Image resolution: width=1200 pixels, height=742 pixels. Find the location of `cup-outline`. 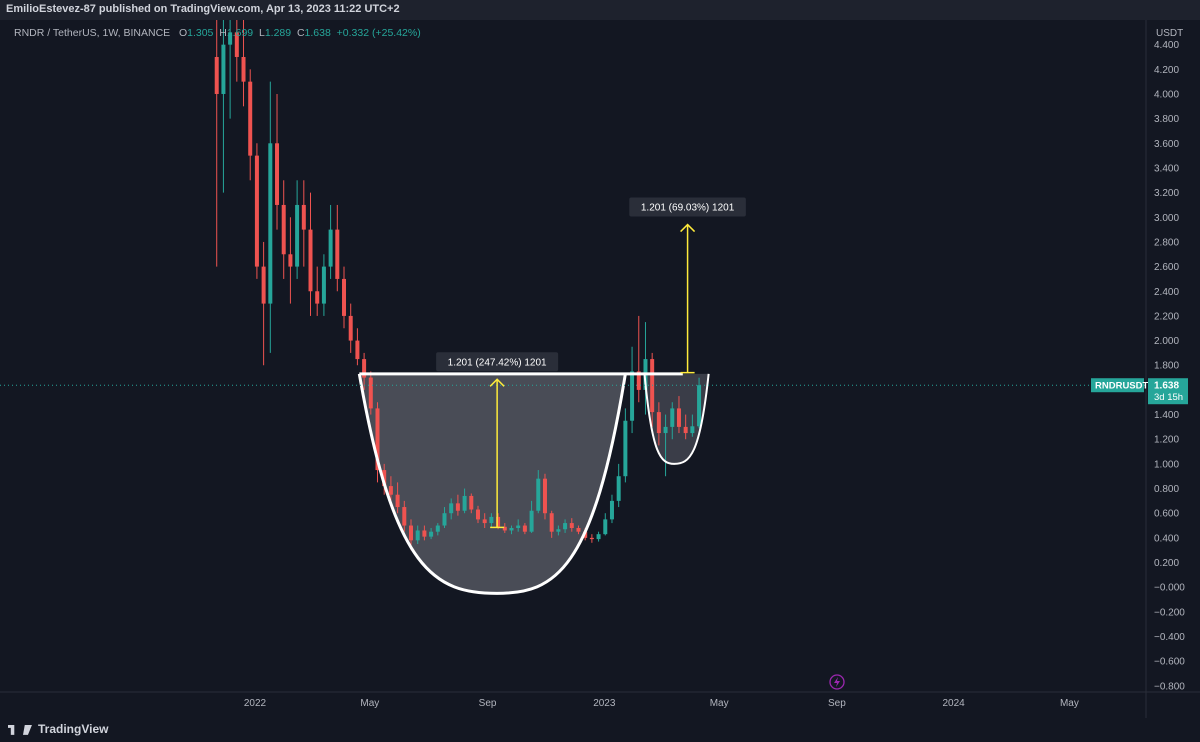

cup-outline is located at coordinates (492, 484).